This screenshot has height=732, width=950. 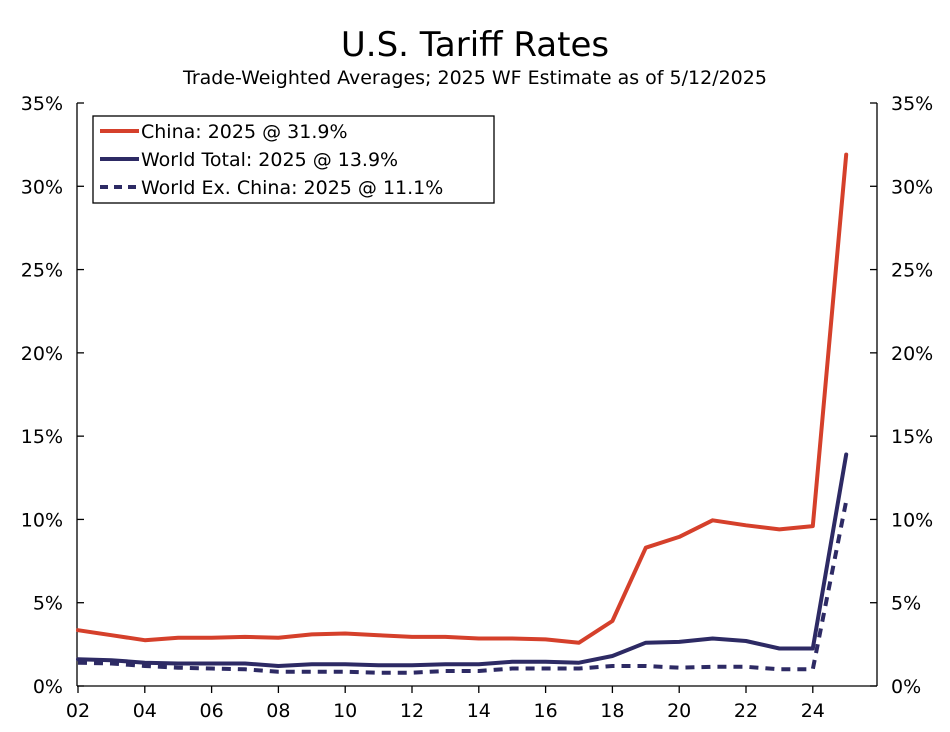 I want to click on y-tick-label-left: 25%, so click(x=42, y=271).